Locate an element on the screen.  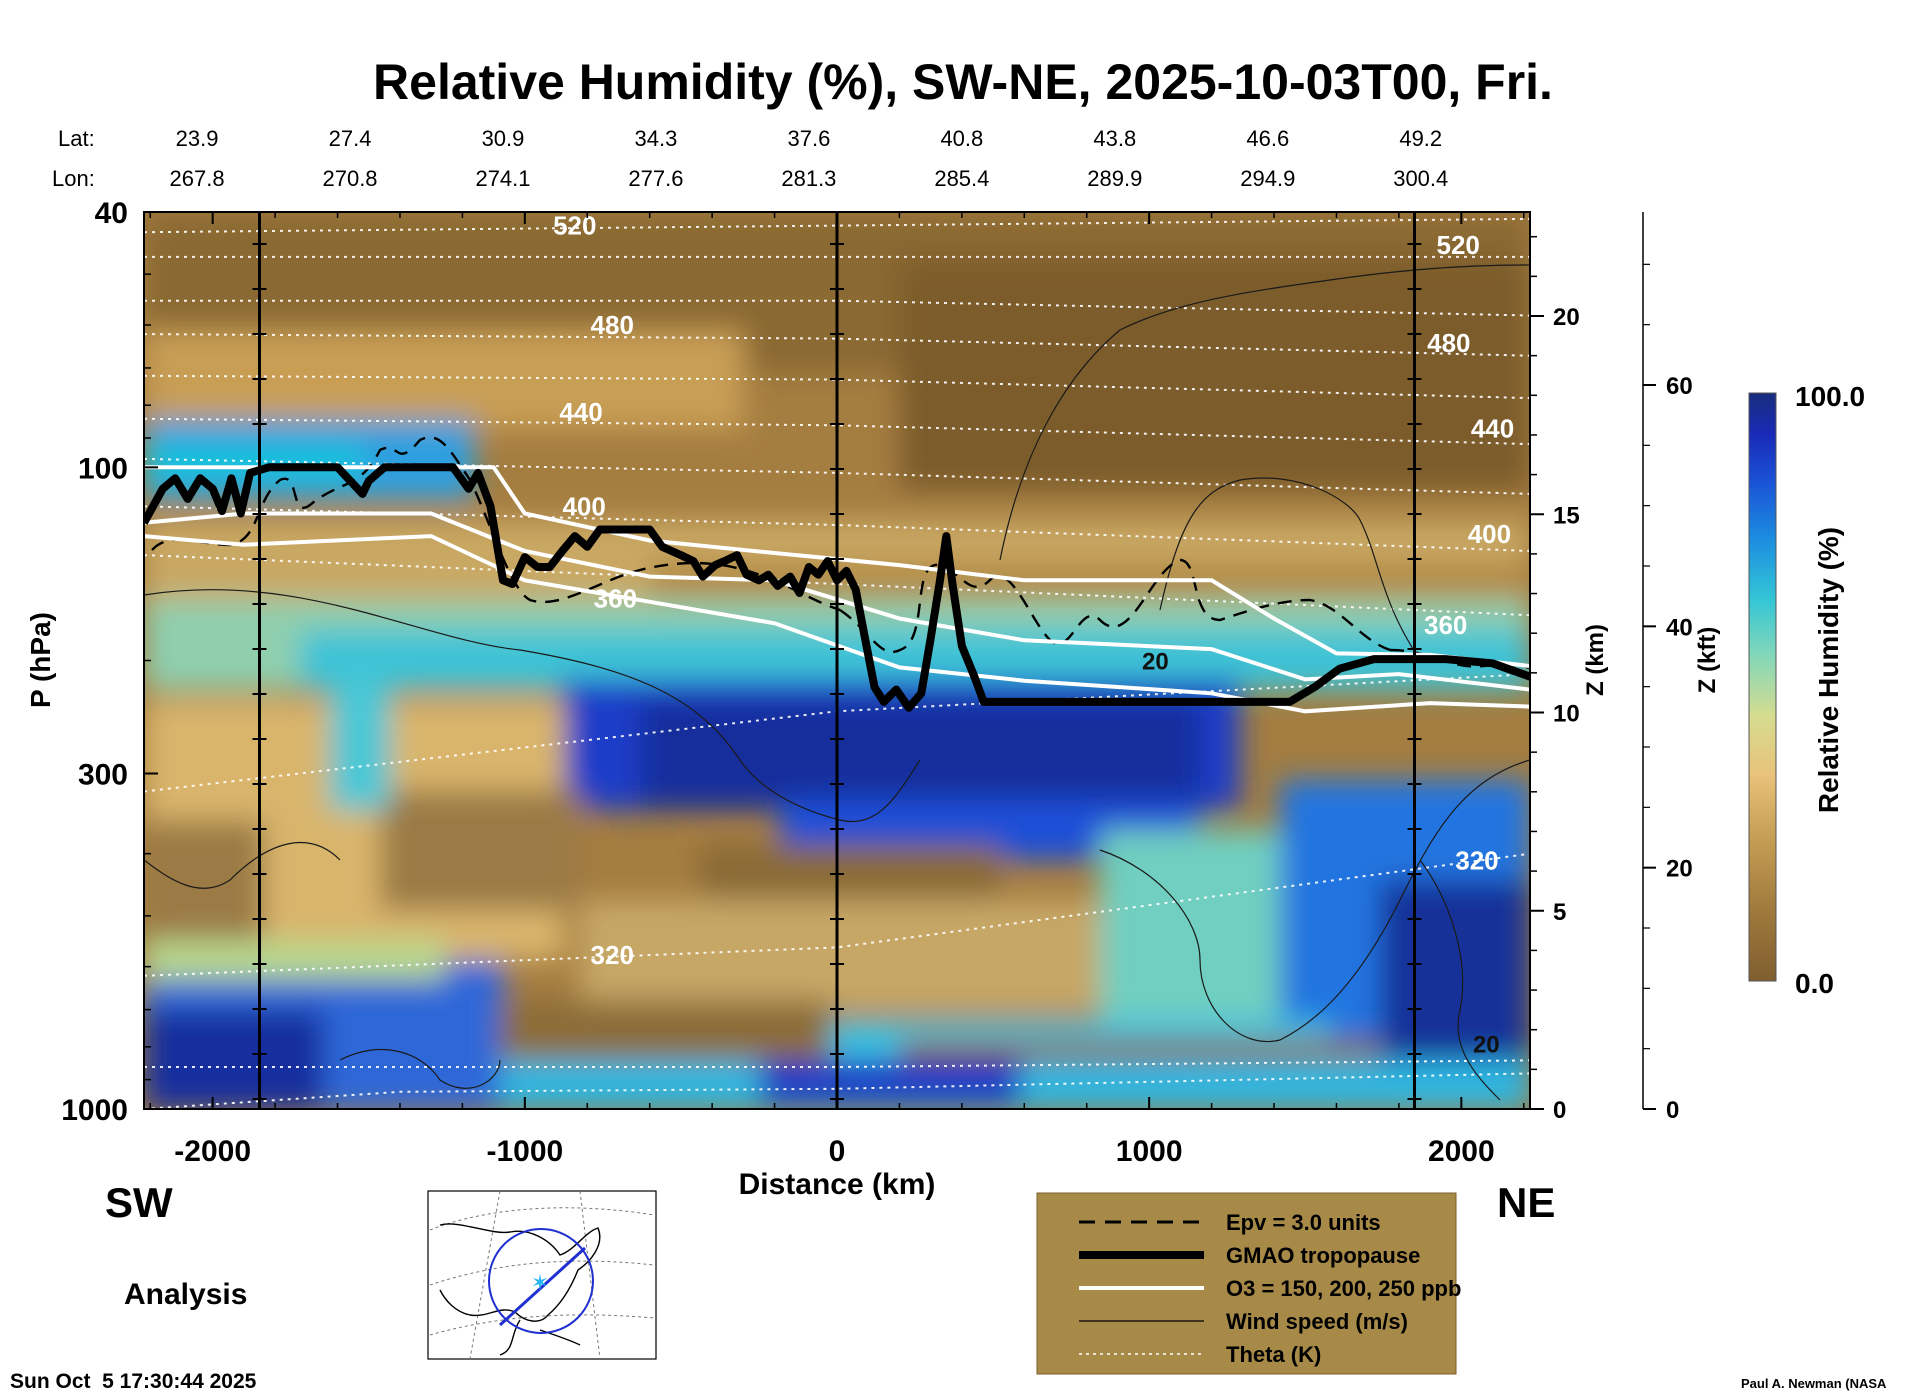
z-km-tick-label: 5 is located at coordinates (1559, 912).